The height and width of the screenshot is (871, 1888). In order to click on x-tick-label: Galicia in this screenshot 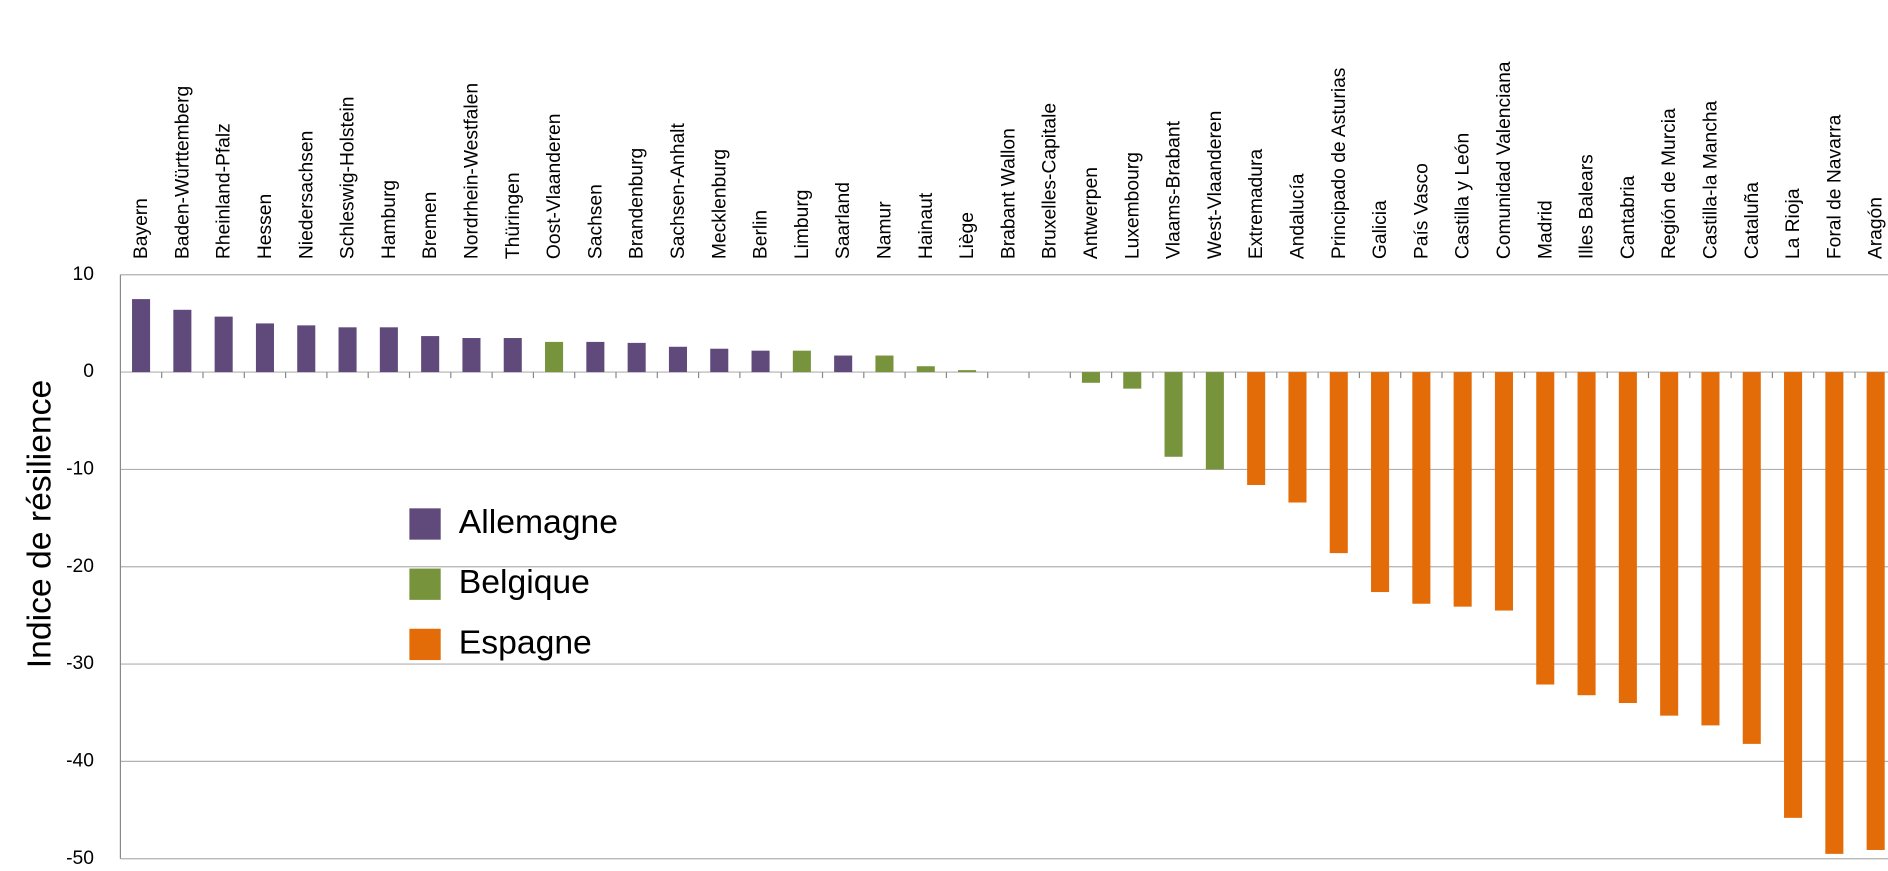, I will do `click(1380, 229)`.